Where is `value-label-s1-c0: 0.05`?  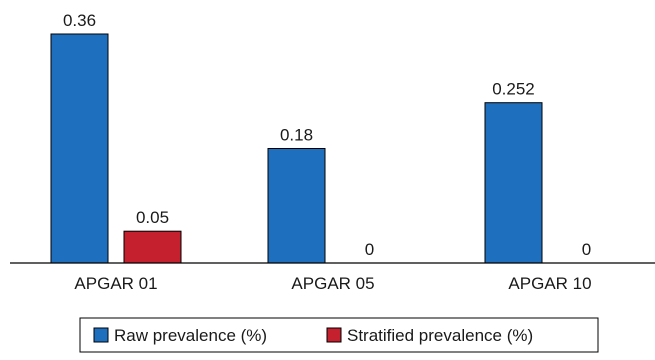 value-label-s1-c0: 0.05 is located at coordinates (152, 217).